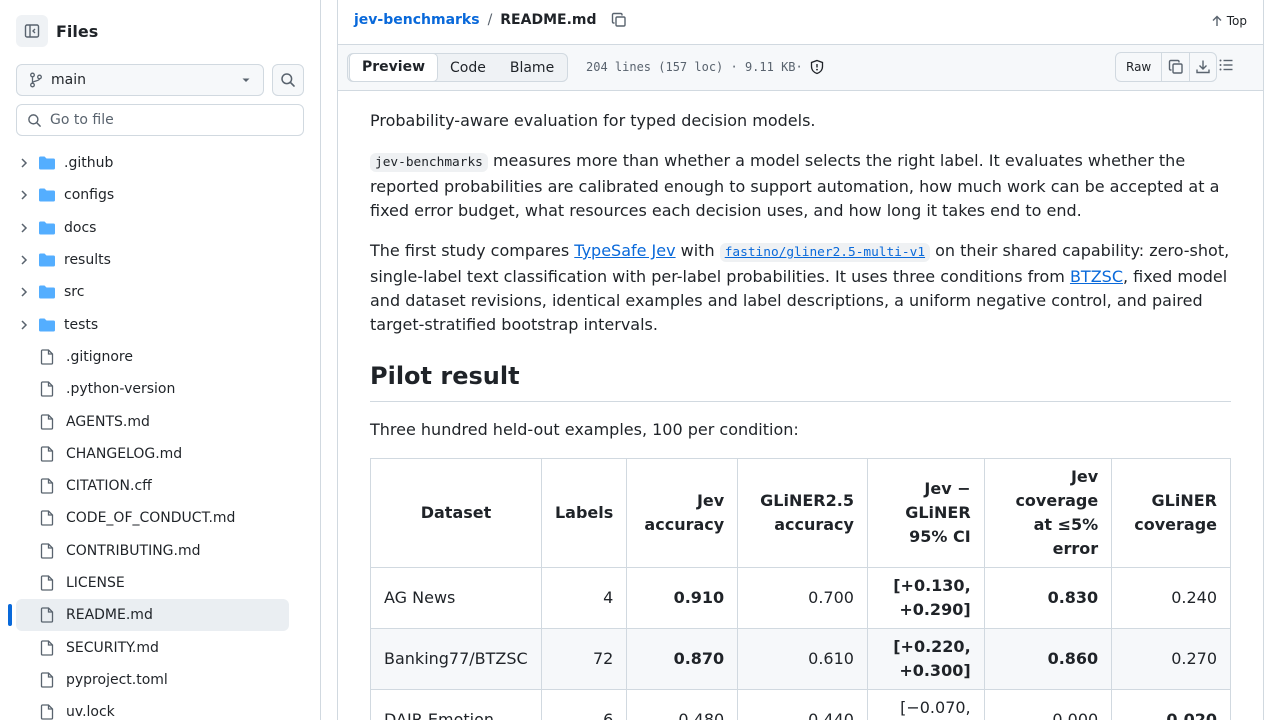 This screenshot has width=1280, height=720. What do you see at coordinates (152, 583) in the screenshot?
I see `tree-file-item: LICENSE` at bounding box center [152, 583].